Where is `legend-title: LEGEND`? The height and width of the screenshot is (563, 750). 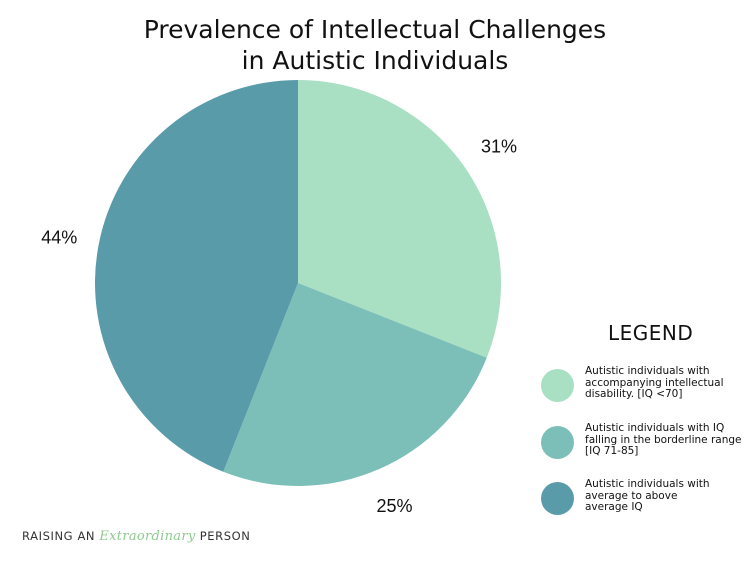
legend-title: LEGEND is located at coordinates (651, 333).